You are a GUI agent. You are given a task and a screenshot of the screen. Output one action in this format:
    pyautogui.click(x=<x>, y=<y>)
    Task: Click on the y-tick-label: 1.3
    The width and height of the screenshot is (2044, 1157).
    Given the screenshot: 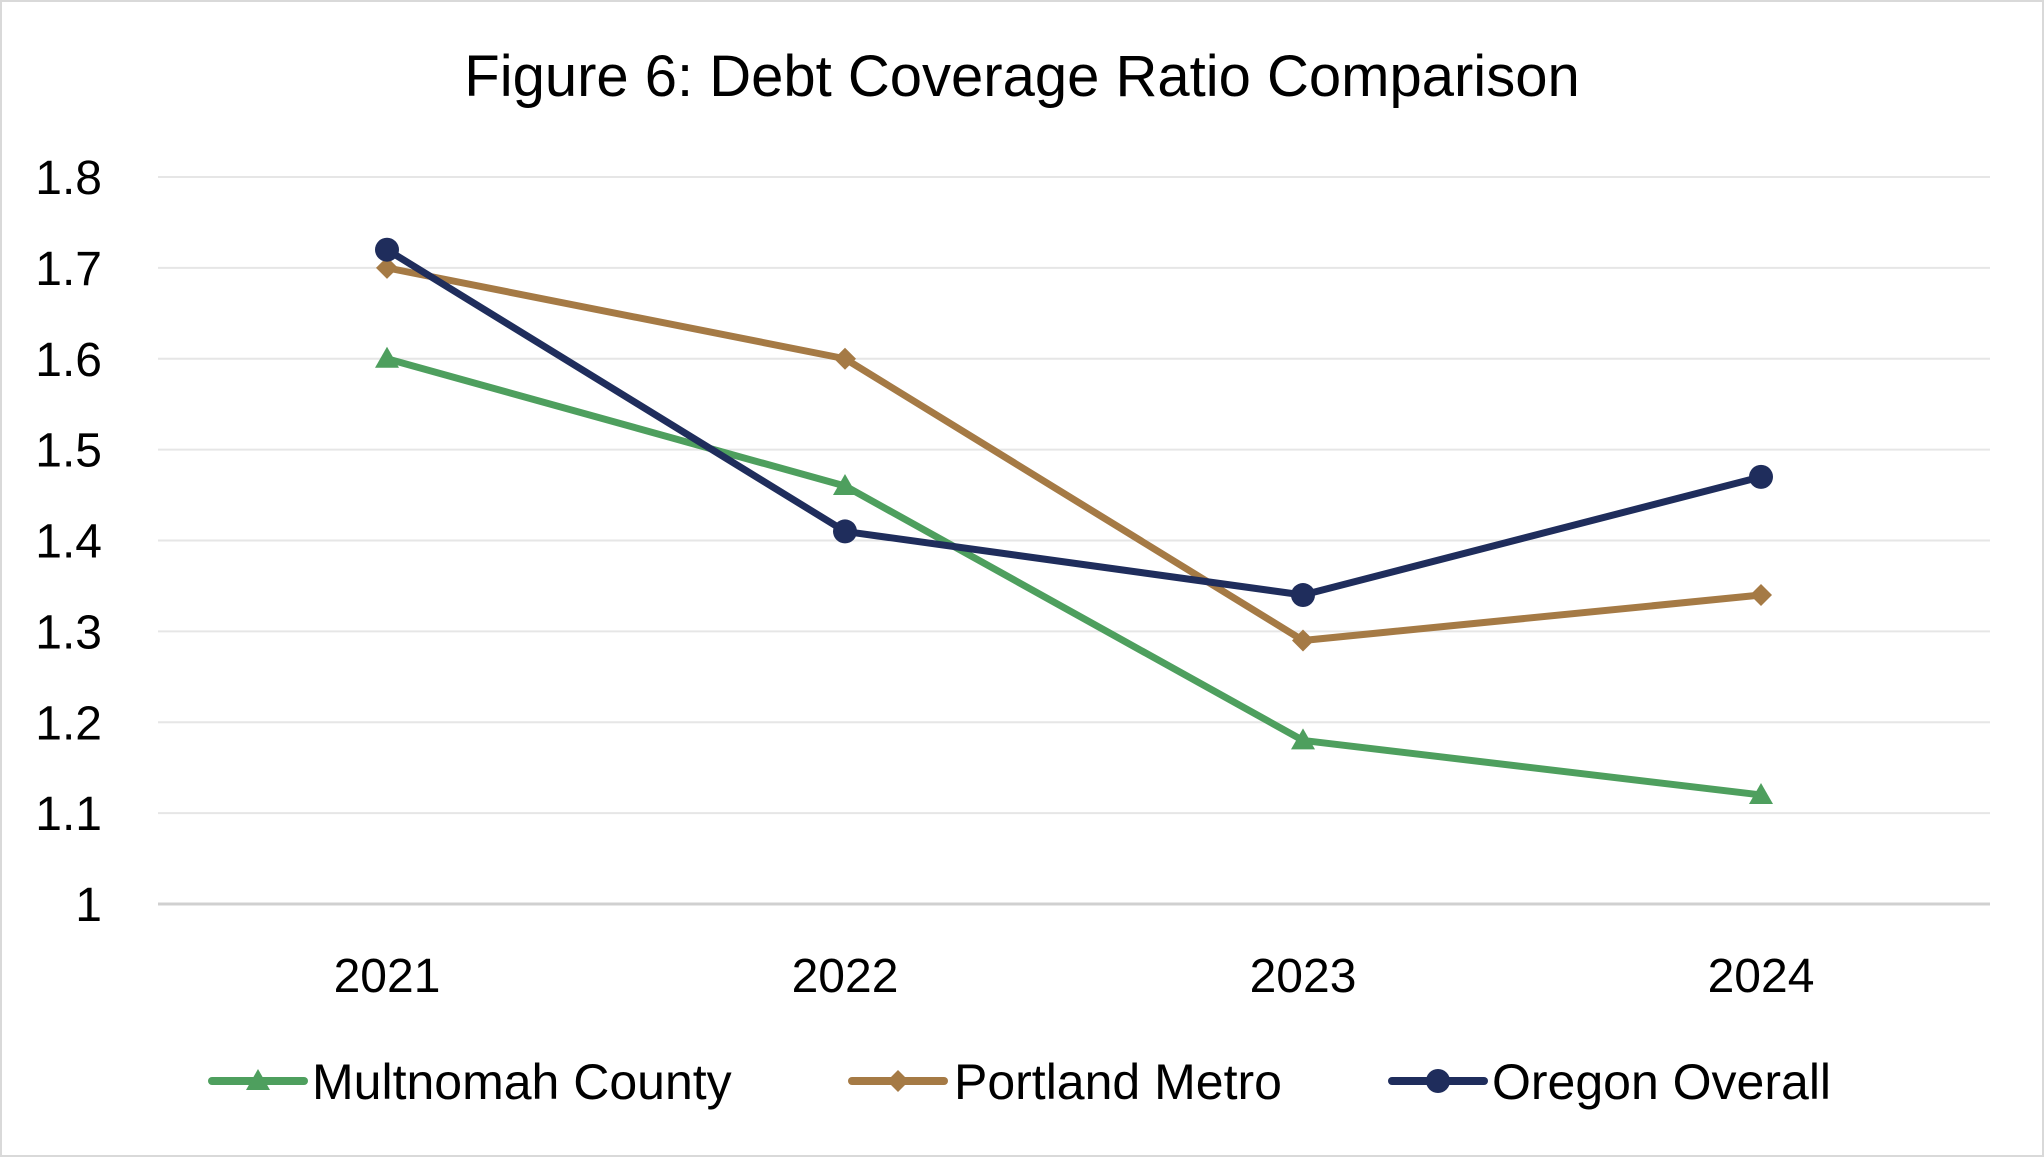 What is the action you would take?
    pyautogui.click(x=68, y=632)
    